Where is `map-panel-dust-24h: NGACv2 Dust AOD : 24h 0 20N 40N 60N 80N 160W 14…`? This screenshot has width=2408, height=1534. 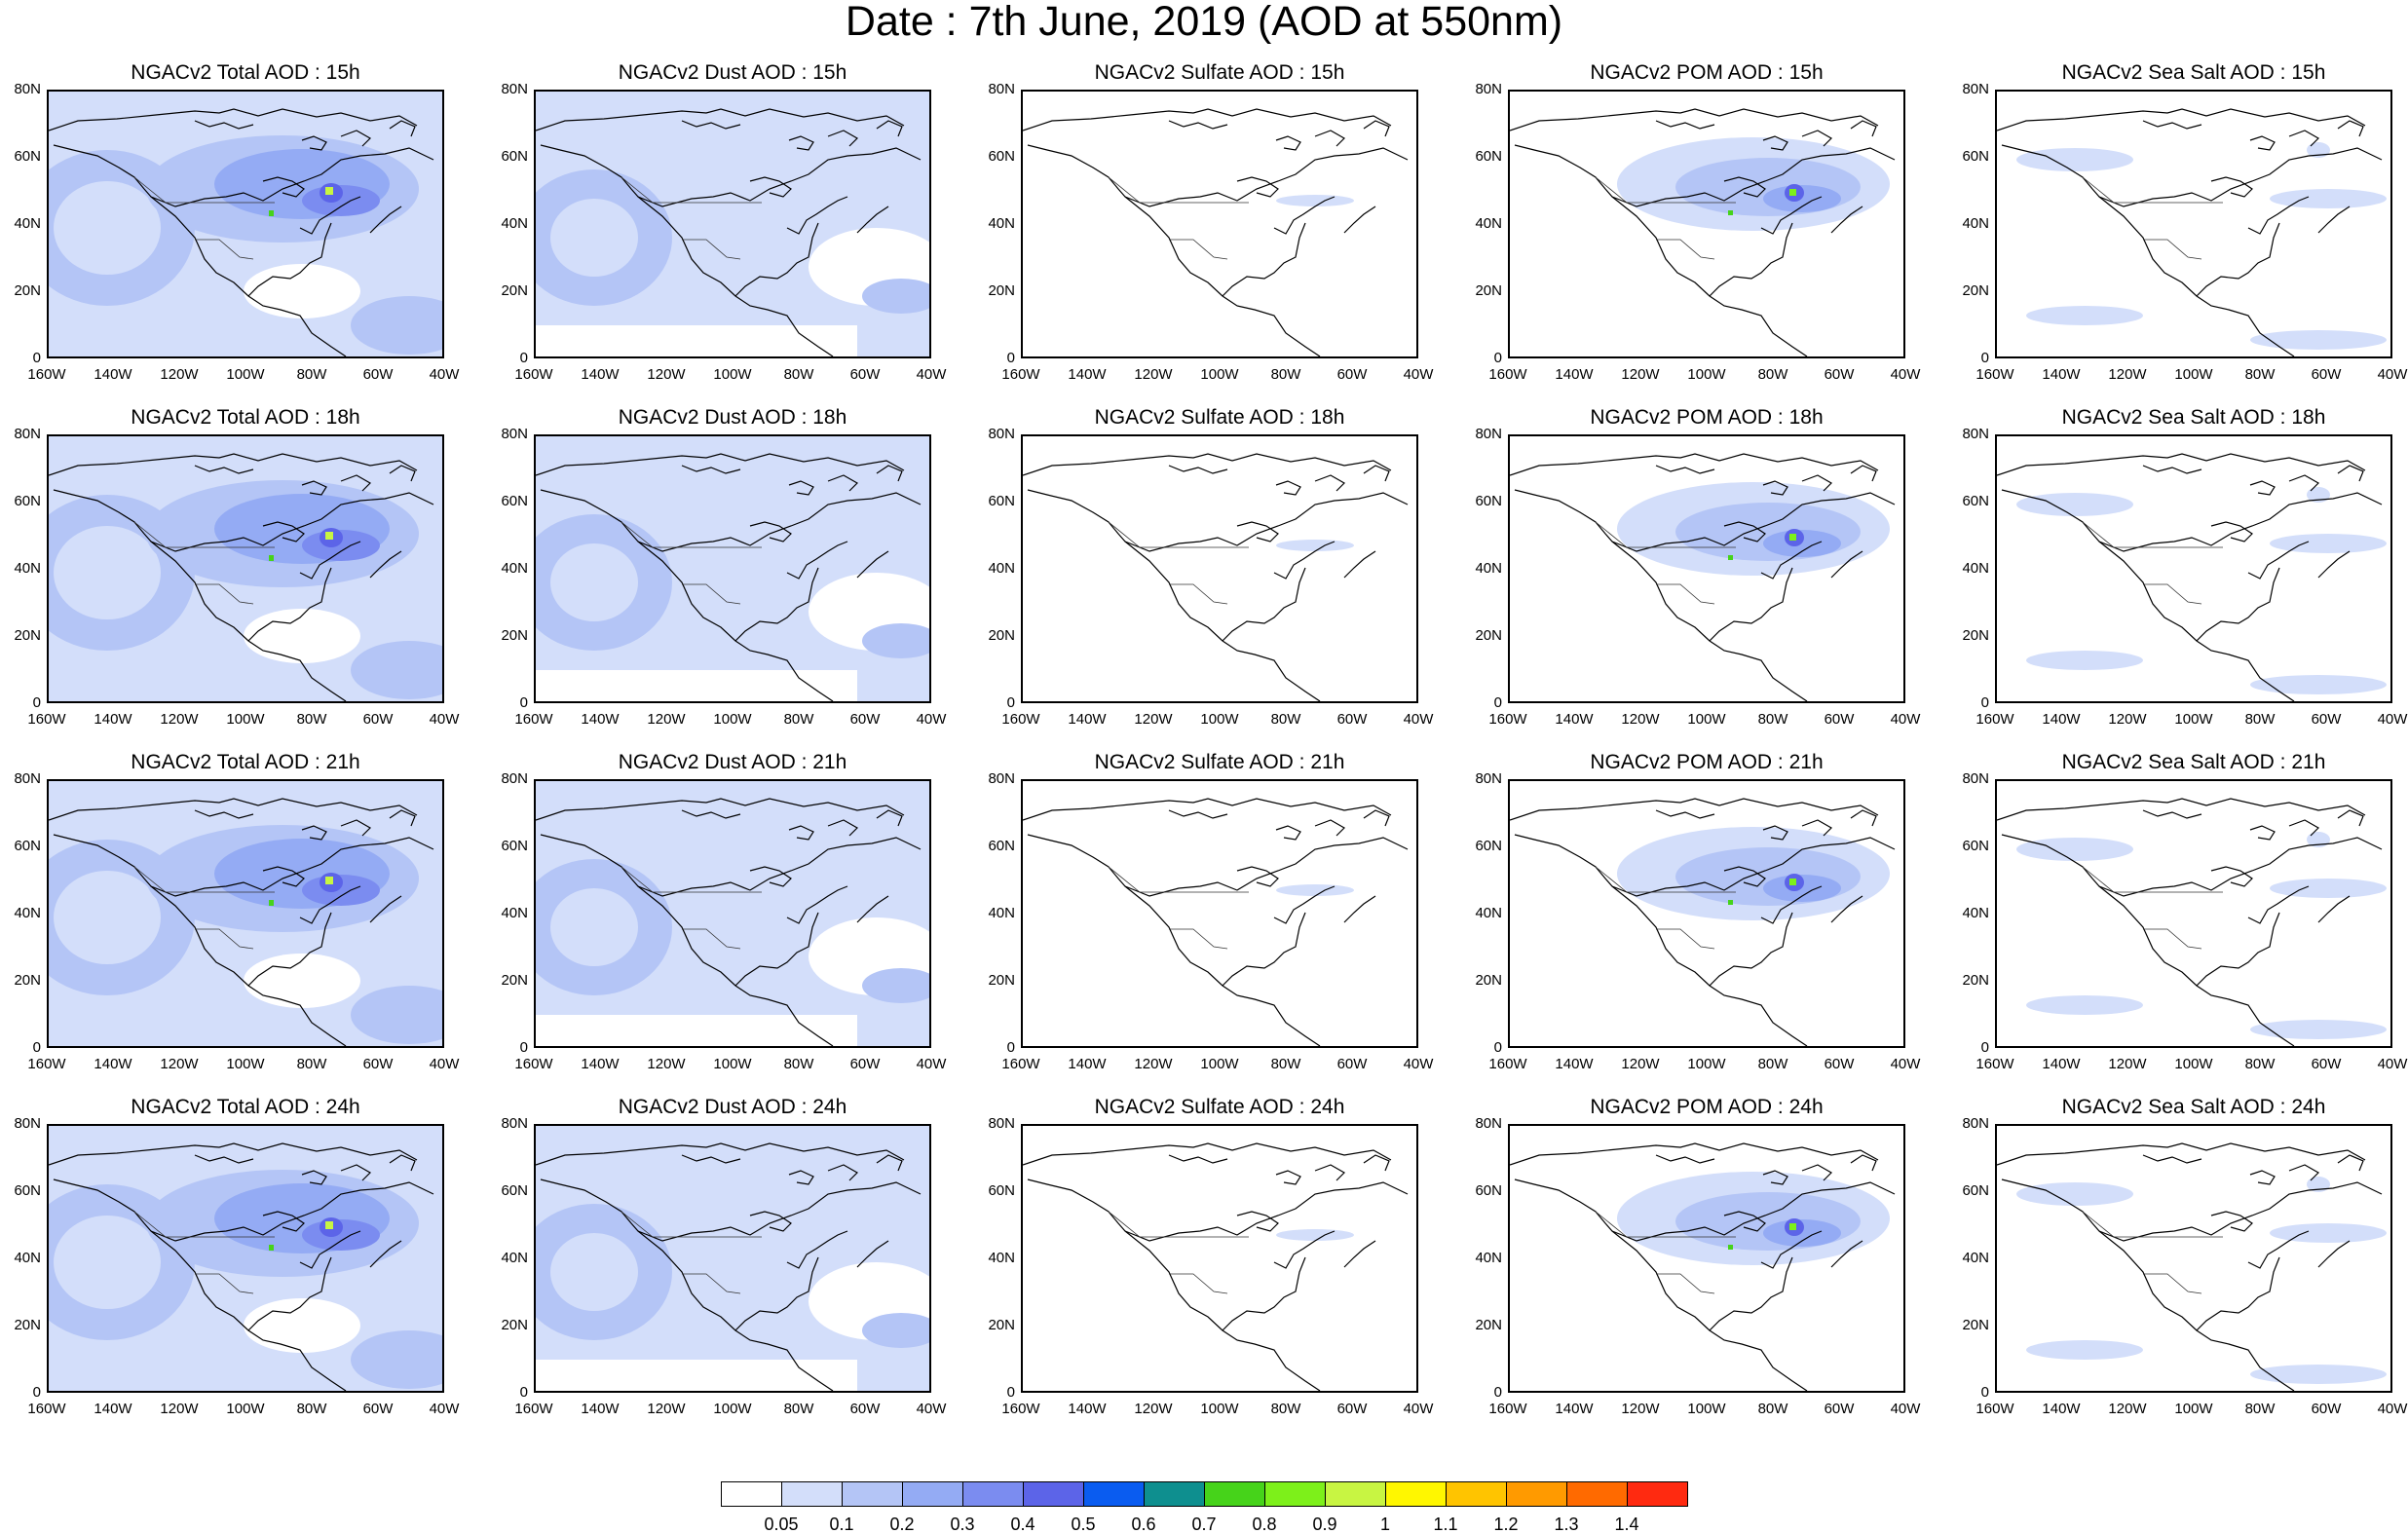 map-panel-dust-24h: NGACv2 Dust AOD : 24h 0 20N 40N 60N 80N 160W 14… is located at coordinates (723, 1258).